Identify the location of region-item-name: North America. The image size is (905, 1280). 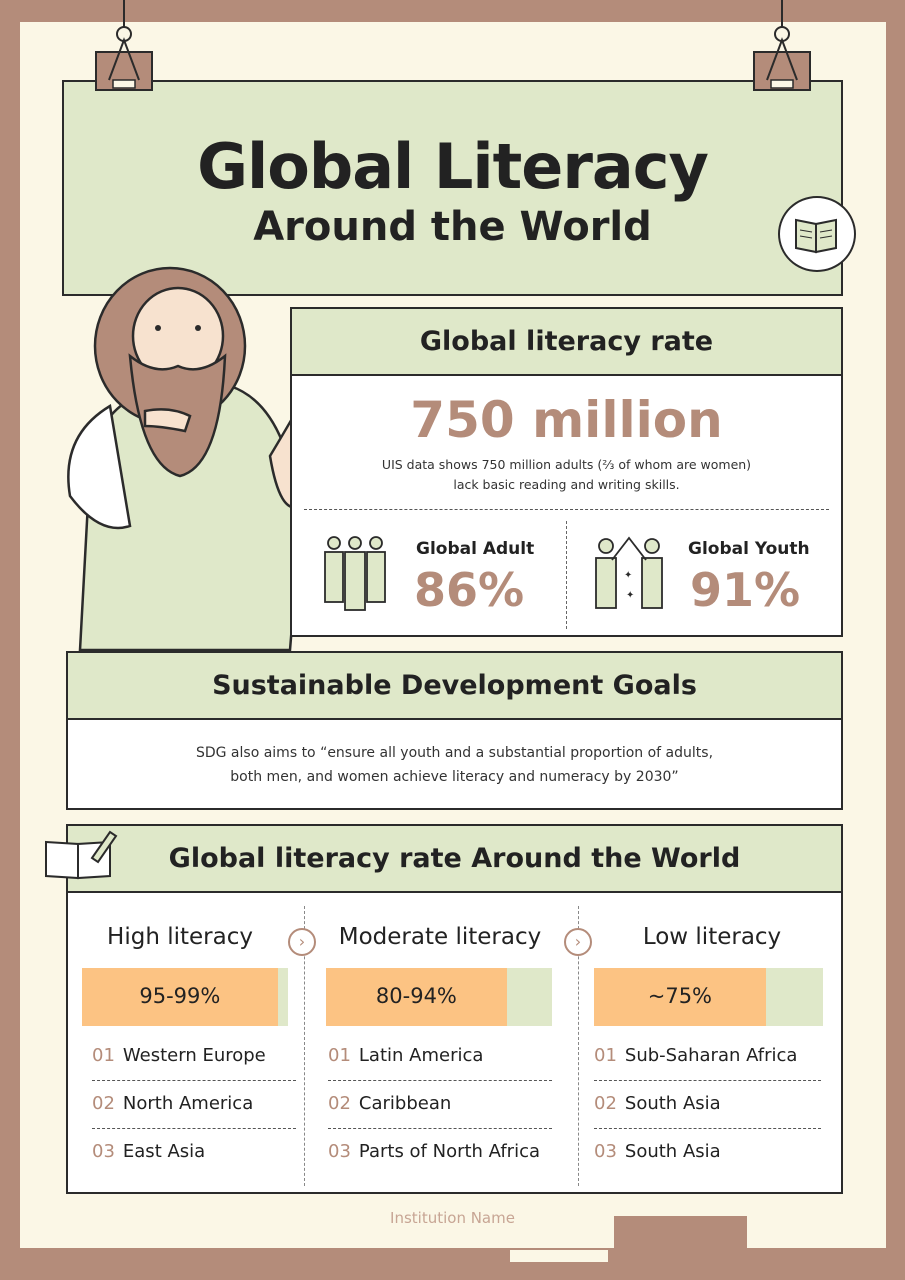
(188, 1103).